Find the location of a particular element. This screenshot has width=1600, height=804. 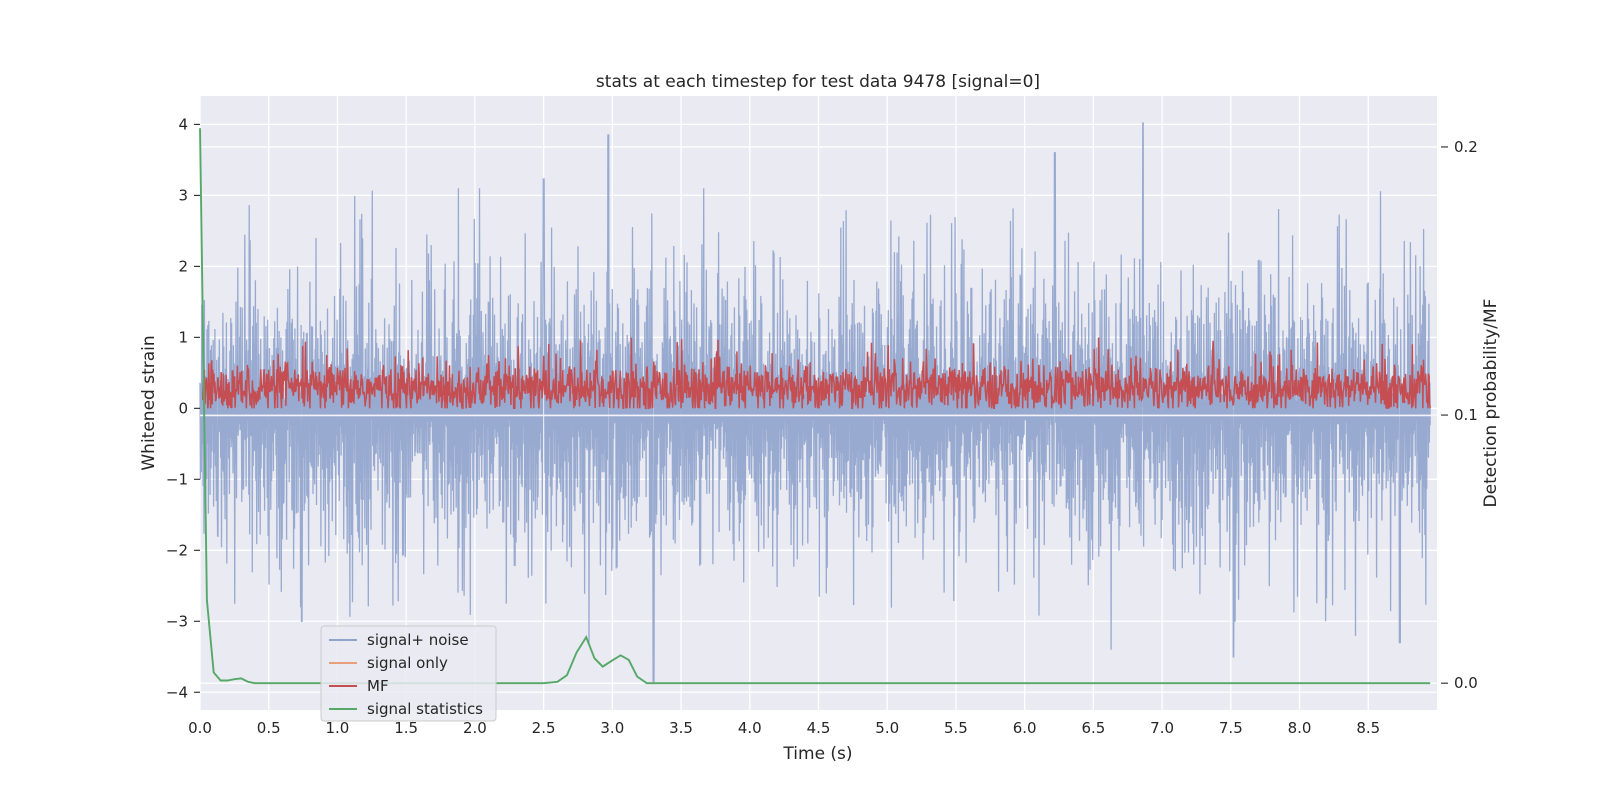

x-tick-label: 0.0 is located at coordinates (200, 728).